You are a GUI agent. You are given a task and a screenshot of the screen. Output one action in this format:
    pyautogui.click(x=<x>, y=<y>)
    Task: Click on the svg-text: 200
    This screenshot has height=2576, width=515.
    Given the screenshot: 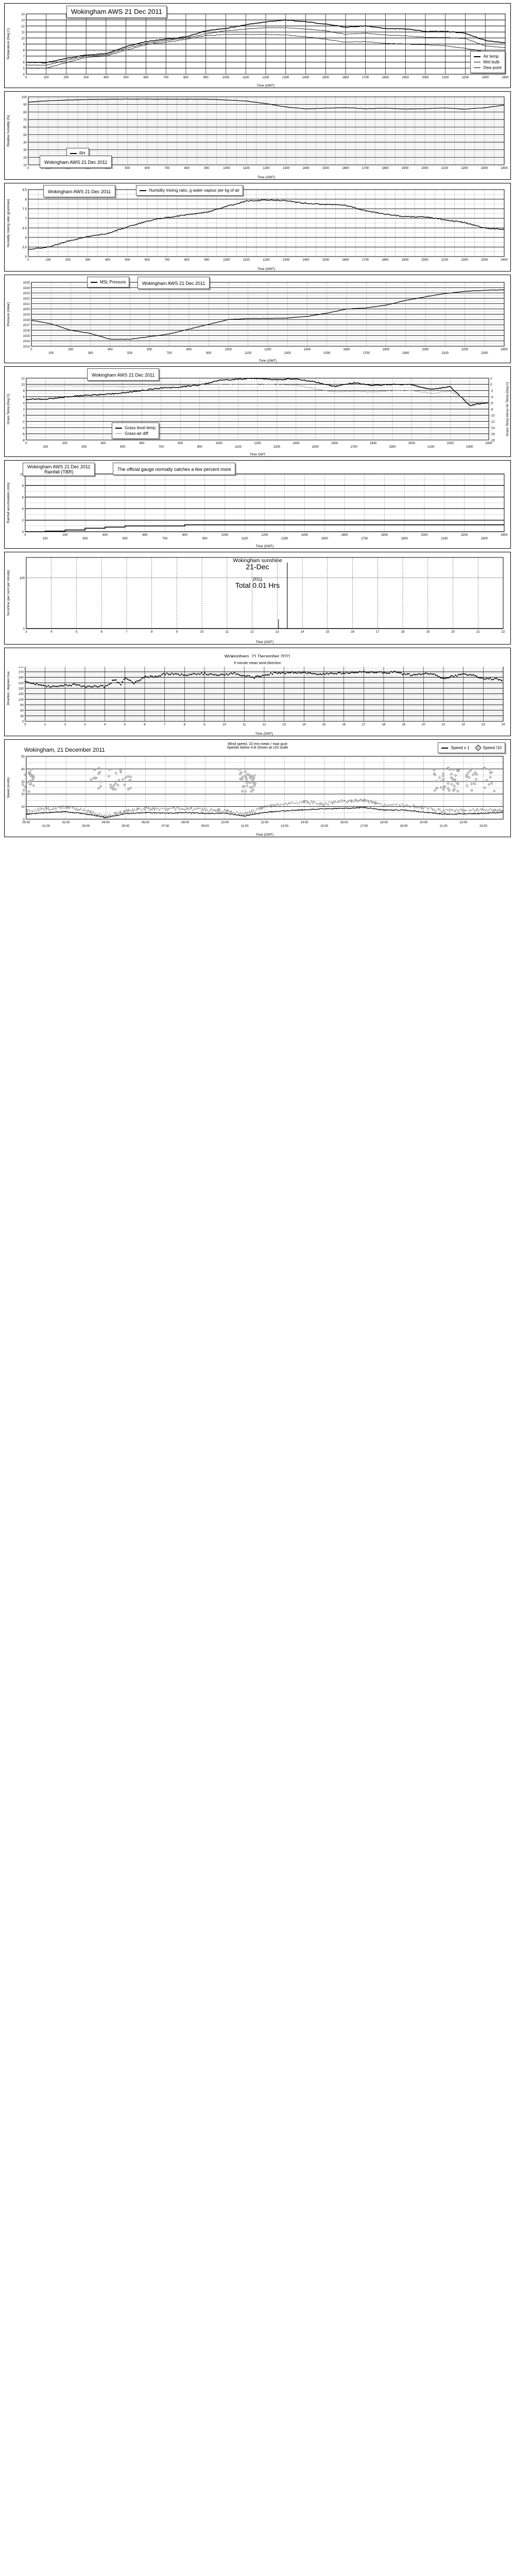 What is the action you would take?
    pyautogui.click(x=68, y=260)
    